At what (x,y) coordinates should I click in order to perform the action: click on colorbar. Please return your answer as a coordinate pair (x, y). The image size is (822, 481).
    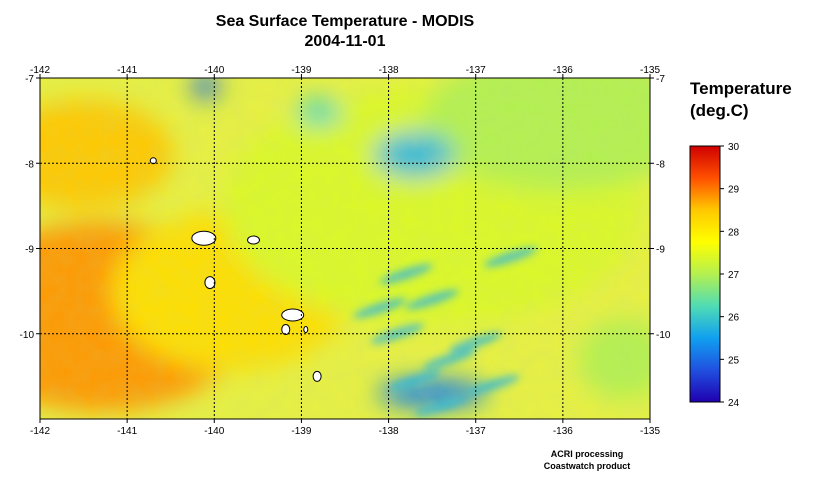
    Looking at the image, I should click on (705, 274).